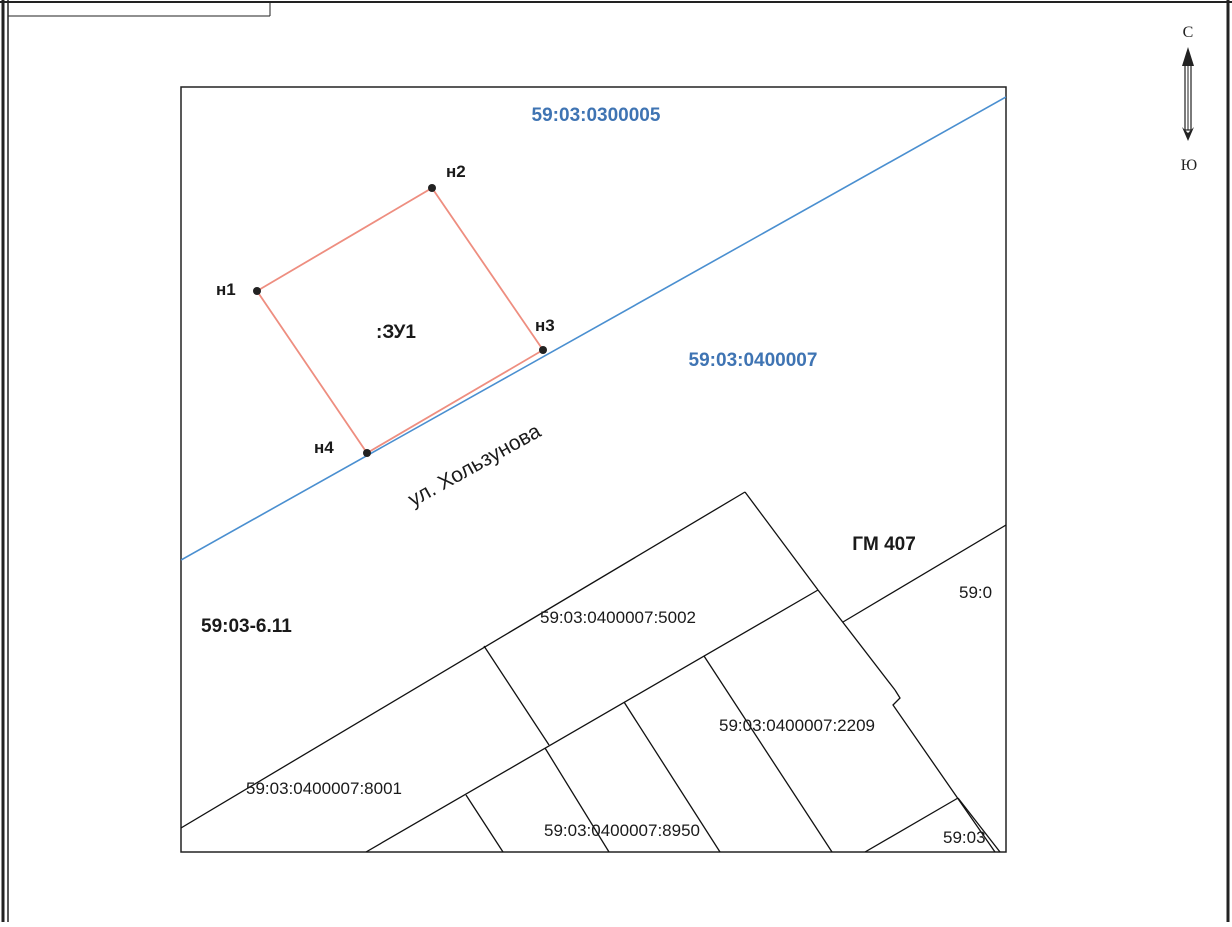  Describe the element at coordinates (577, 799) in the screenshot. I see `parcel-8950-west-edge` at that location.